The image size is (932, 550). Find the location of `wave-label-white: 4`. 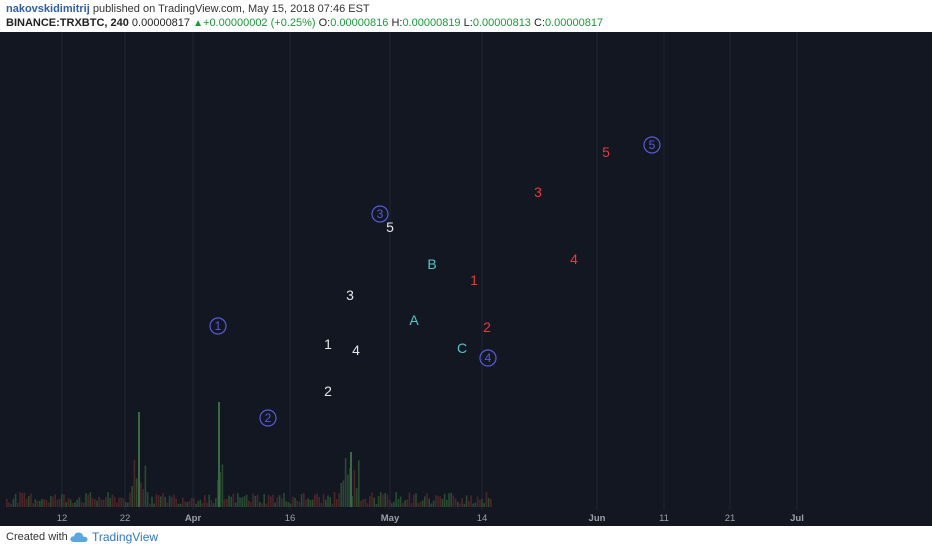

wave-label-white: 4 is located at coordinates (356, 350).